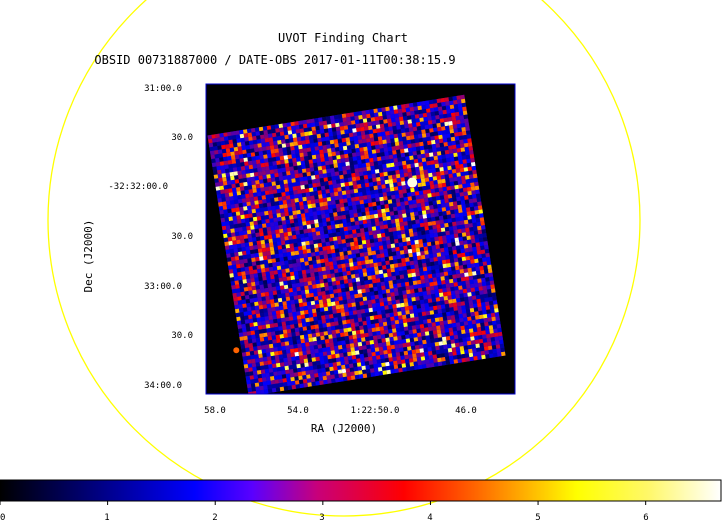 The height and width of the screenshot is (521, 722). What do you see at coordinates (343, 38) in the screenshot?
I see `chart-title: UVOT Finding Chart` at bounding box center [343, 38].